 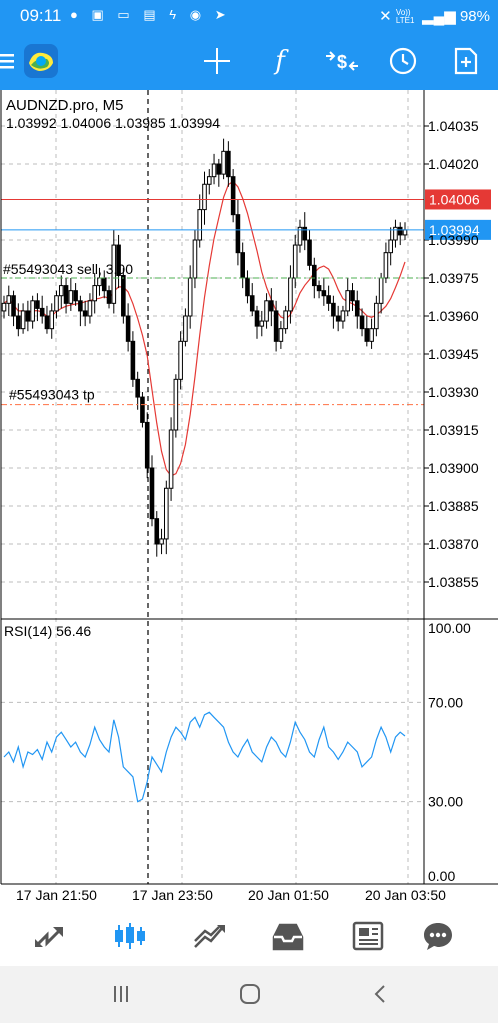 What do you see at coordinates (152, 14) in the screenshot?
I see `book-icon: ▤` at bounding box center [152, 14].